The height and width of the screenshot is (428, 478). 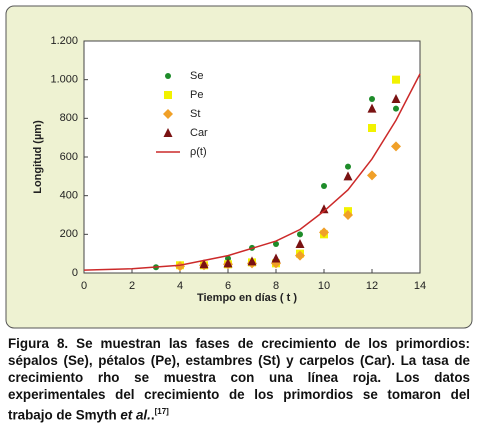 I want to click on x-tick-label: 2, so click(x=132, y=286).